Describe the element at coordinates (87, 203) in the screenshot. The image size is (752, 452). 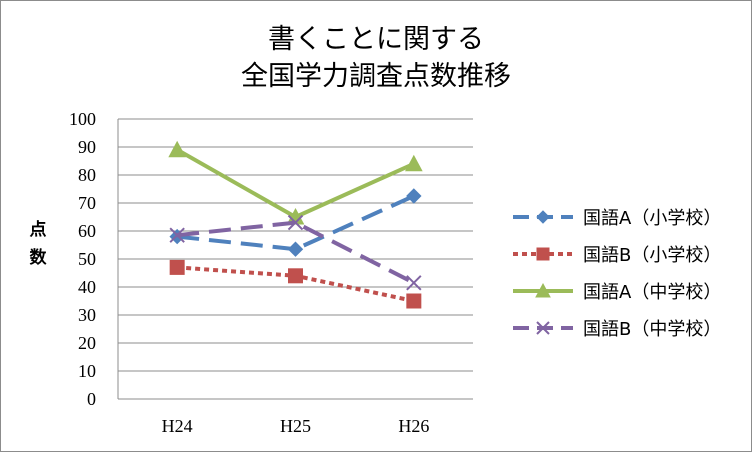
I see `y-tick-label: 70` at that location.